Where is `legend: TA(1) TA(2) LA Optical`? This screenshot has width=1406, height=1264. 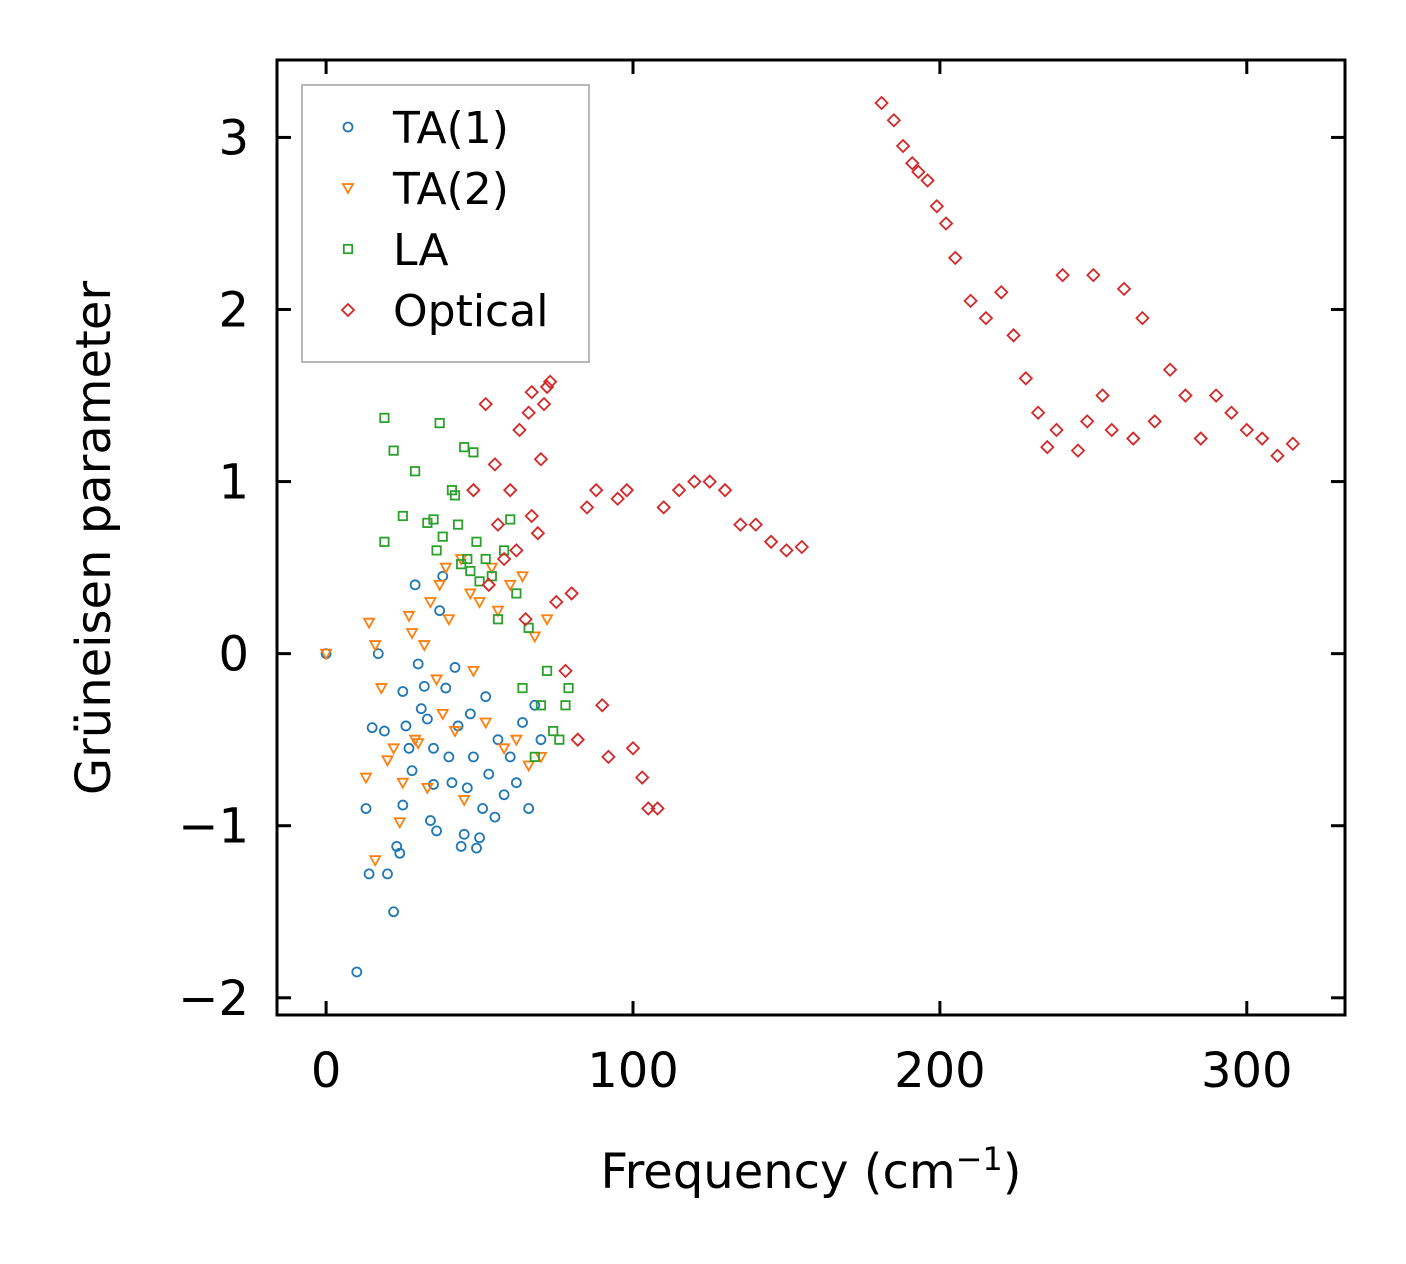 legend: TA(1) TA(2) LA Optical is located at coordinates (445, 223).